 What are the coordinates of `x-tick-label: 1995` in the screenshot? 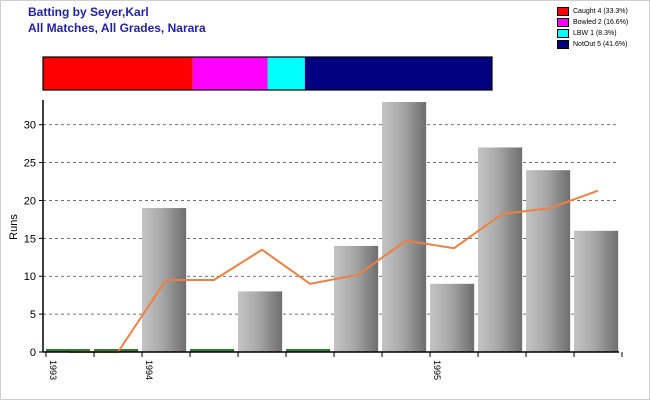 It's located at (437, 370).